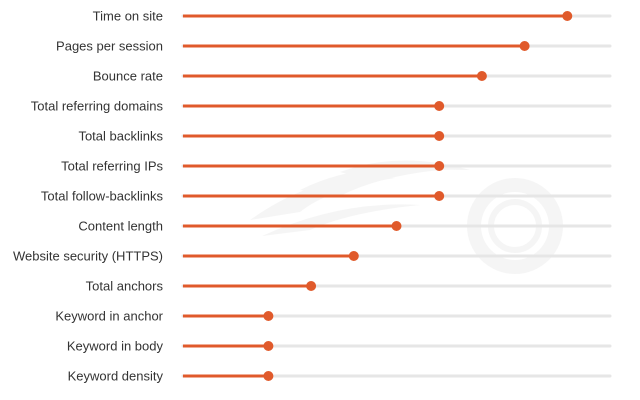 The width and height of the screenshot is (640, 400). I want to click on chart-row: Total referring domains, so click(321, 106).